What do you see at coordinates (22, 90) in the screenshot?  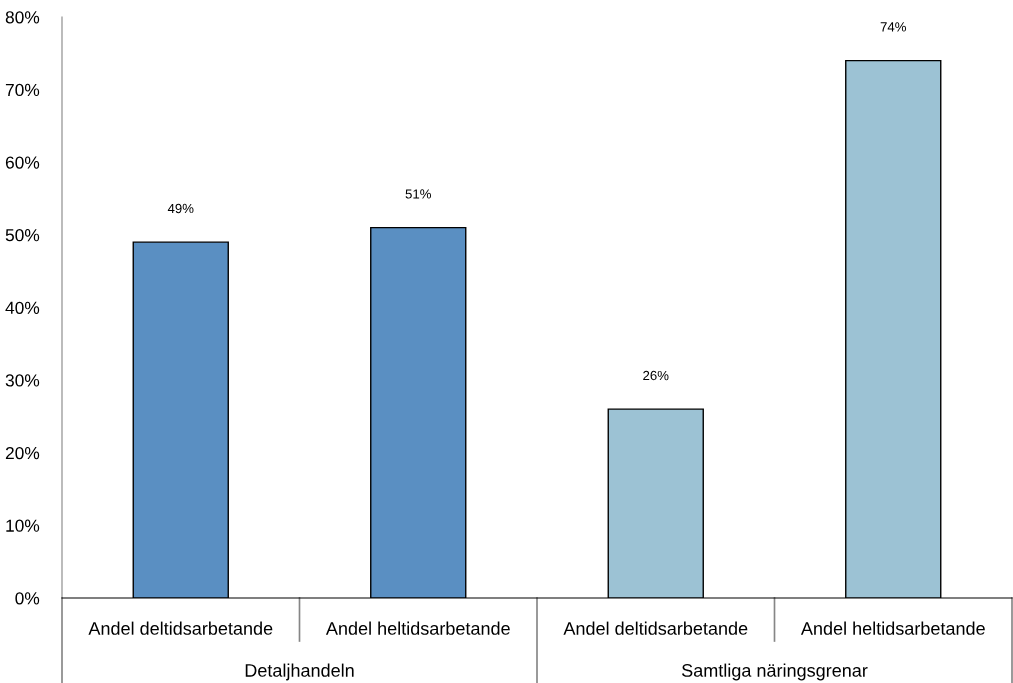 I see `y-tick-label: 70%` at bounding box center [22, 90].